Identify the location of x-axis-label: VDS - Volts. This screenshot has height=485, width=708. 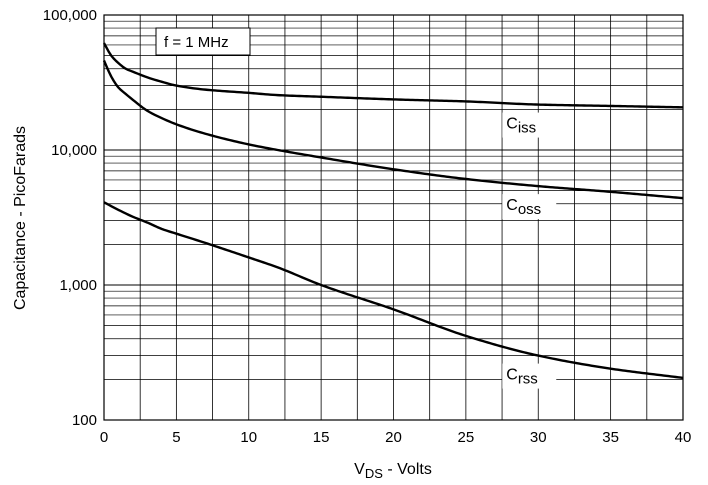
(393, 471).